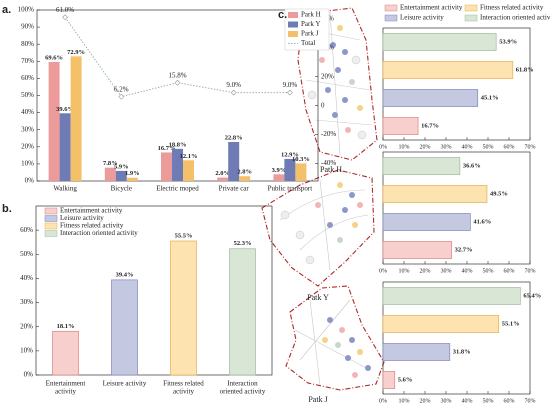  What do you see at coordinates (405, 379) in the screenshot?
I see `value-label: 5.6%` at bounding box center [405, 379].